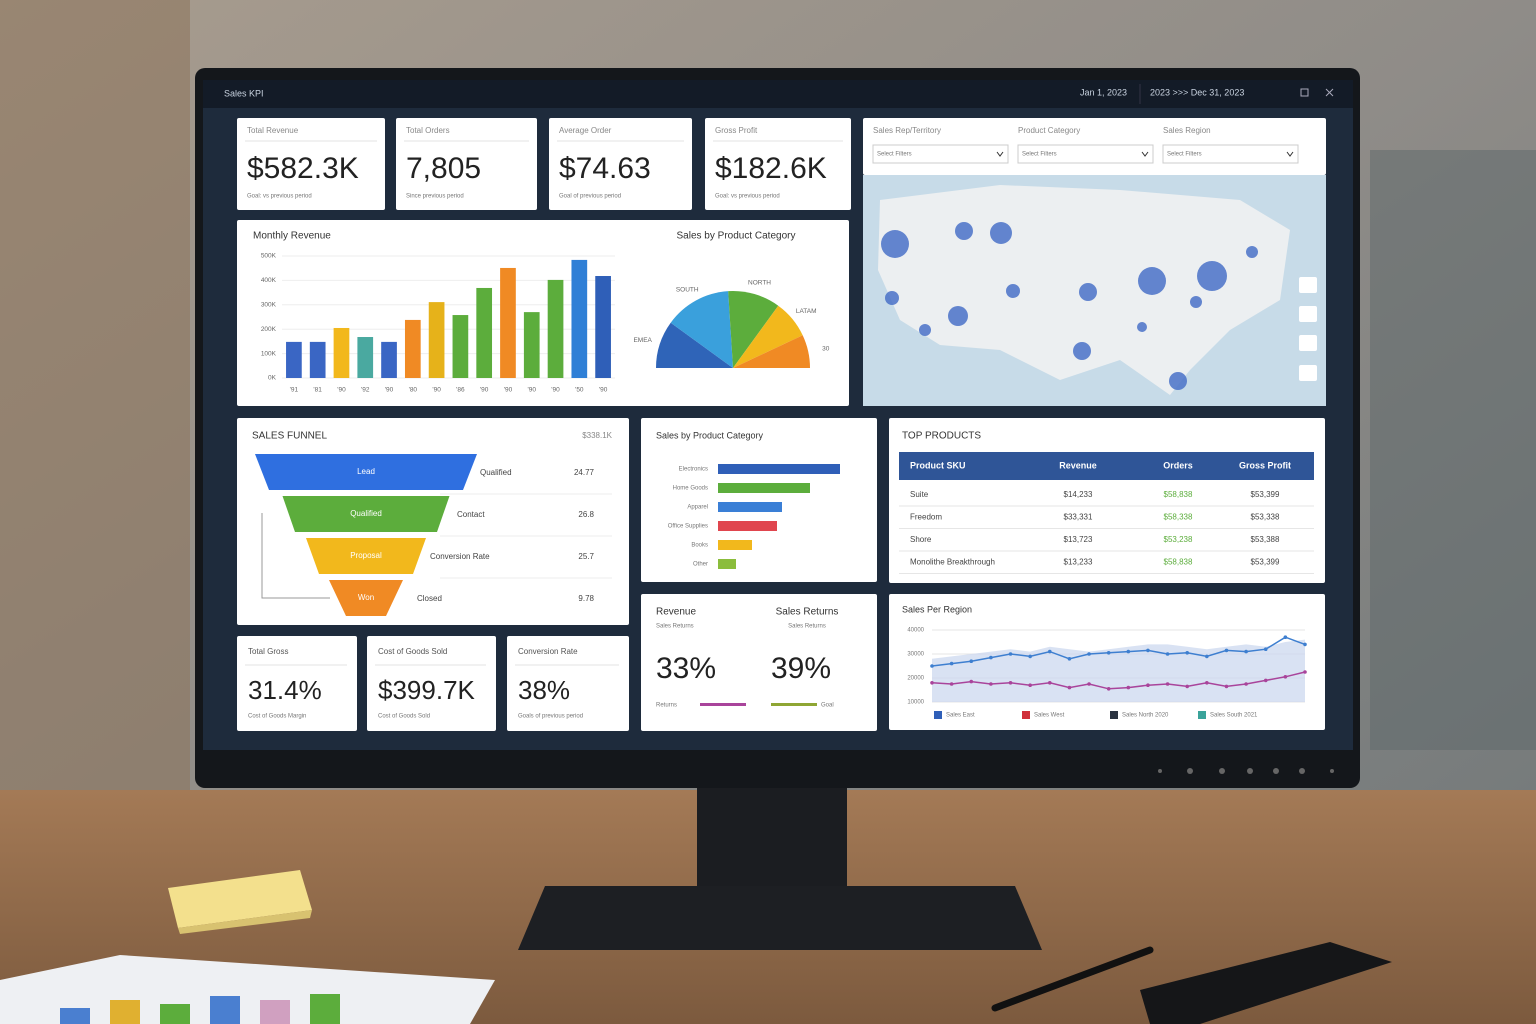 The width and height of the screenshot is (1536, 1024). What do you see at coordinates (926, 517) in the screenshot?
I see `table-cell: Freedom` at bounding box center [926, 517].